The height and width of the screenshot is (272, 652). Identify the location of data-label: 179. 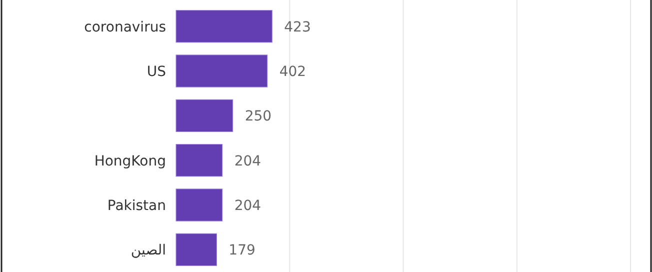
(242, 250).